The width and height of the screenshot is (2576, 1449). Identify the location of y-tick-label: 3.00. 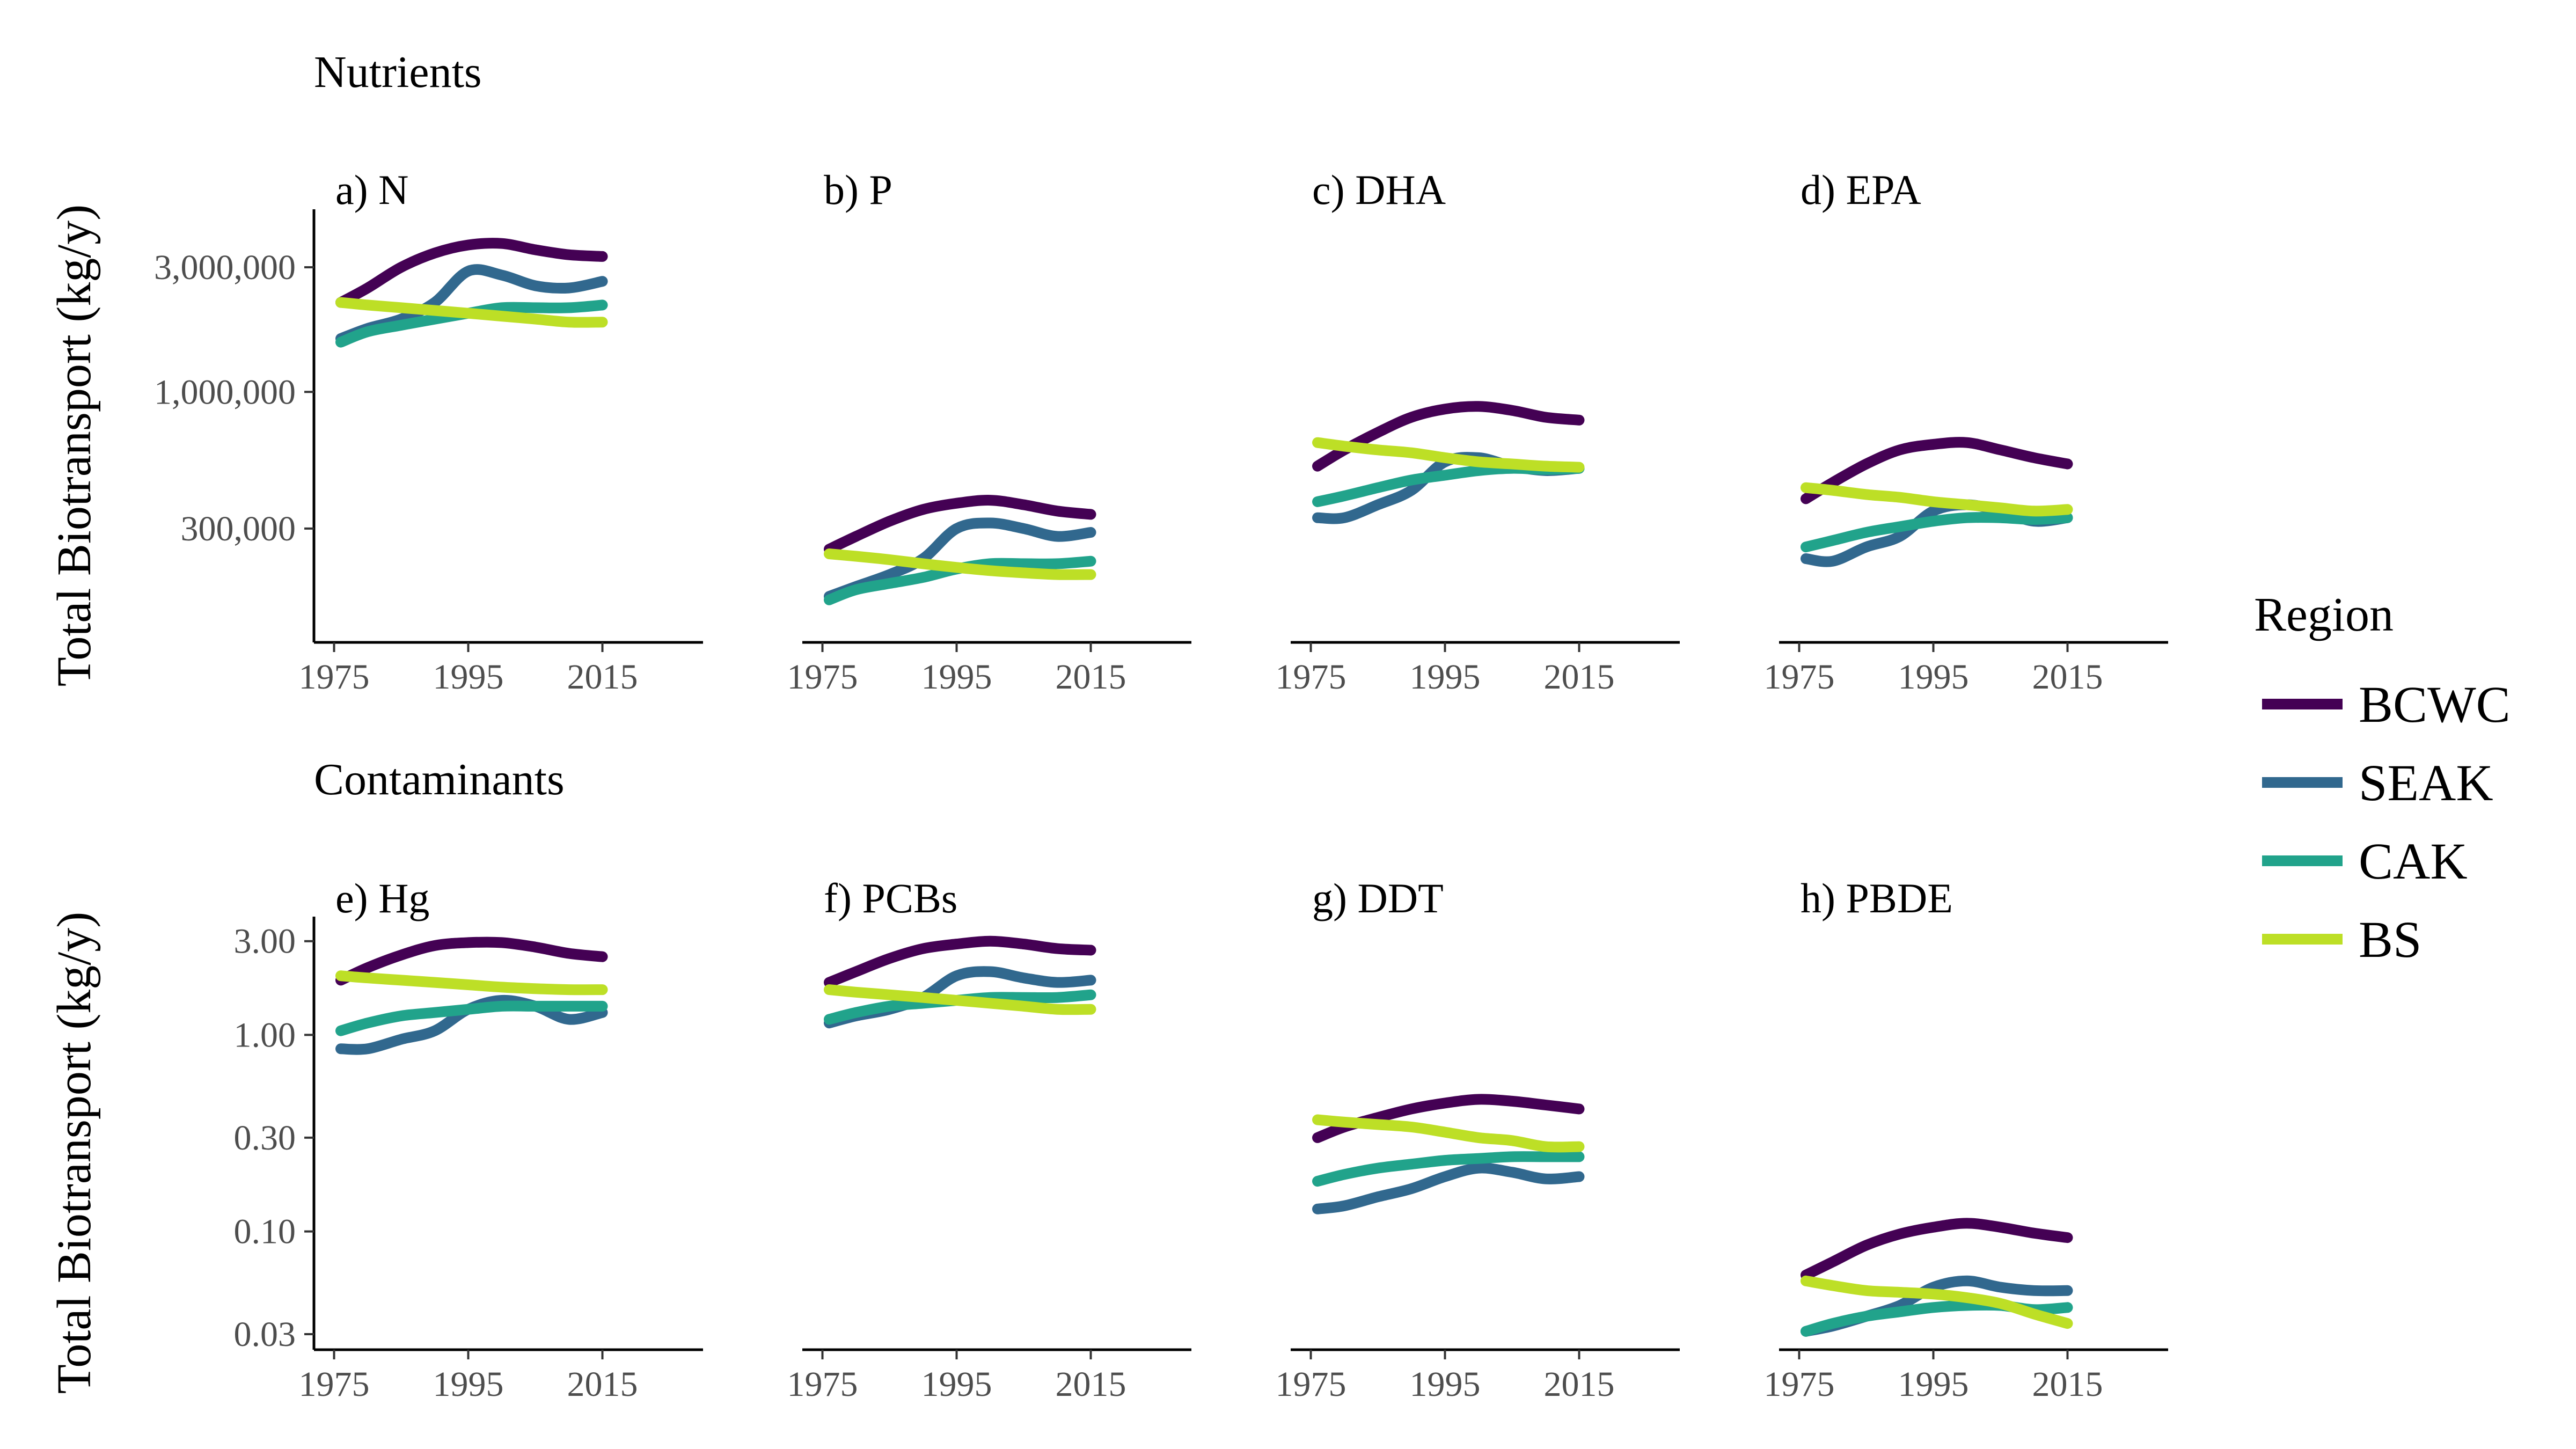
(265, 941).